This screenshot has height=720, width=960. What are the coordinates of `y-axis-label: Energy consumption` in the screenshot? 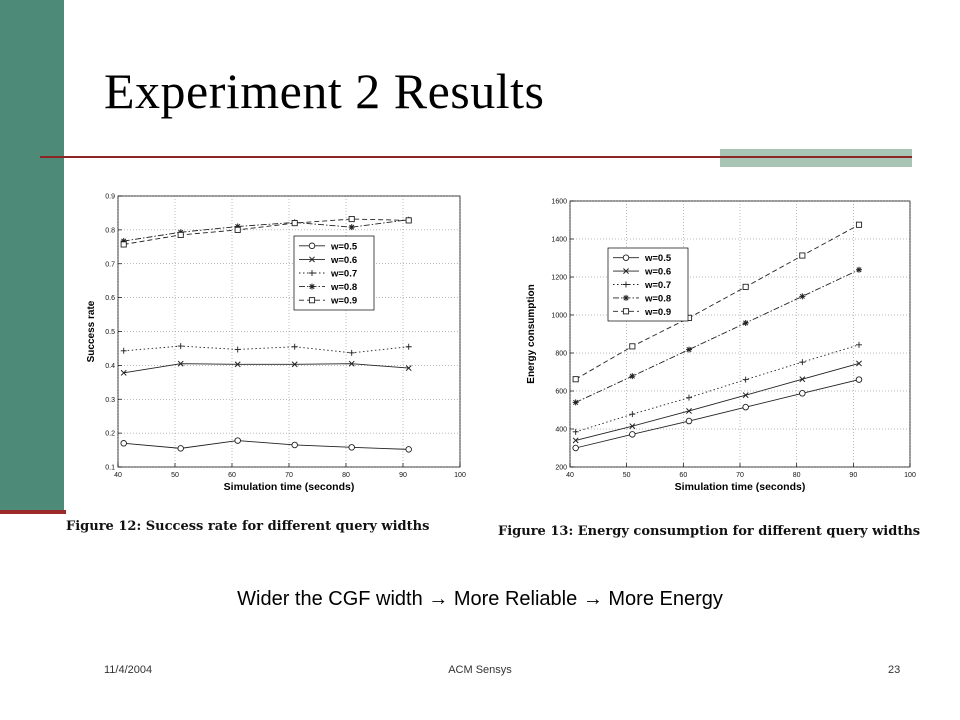 It's located at (531, 333).